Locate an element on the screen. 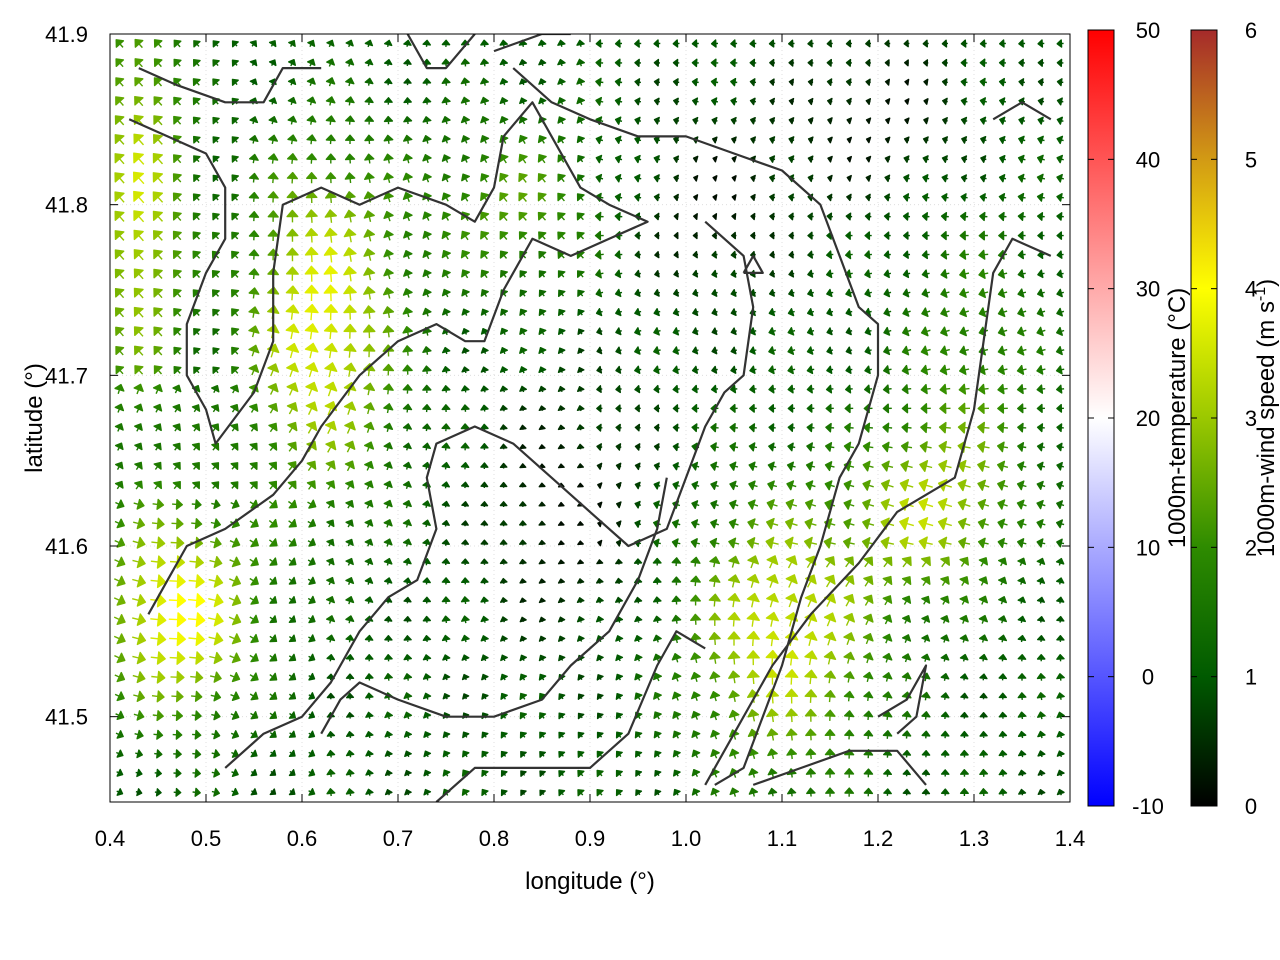  x-tick-label: 1.2 is located at coordinates (878, 838).